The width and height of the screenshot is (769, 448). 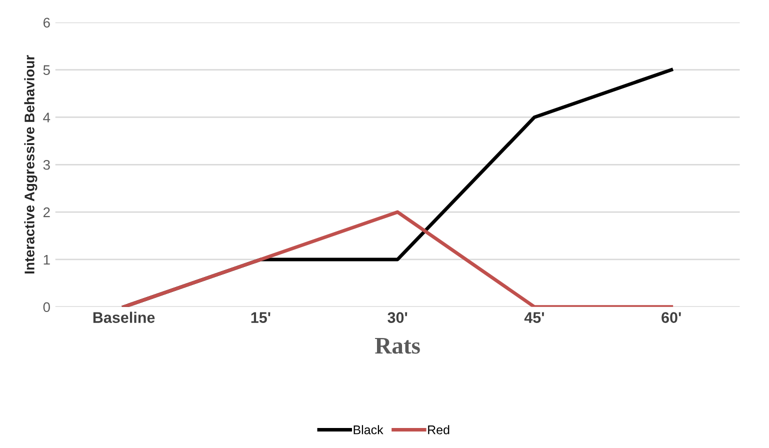 What do you see at coordinates (397, 346) in the screenshot?
I see `x-axis-title: Rats` at bounding box center [397, 346].